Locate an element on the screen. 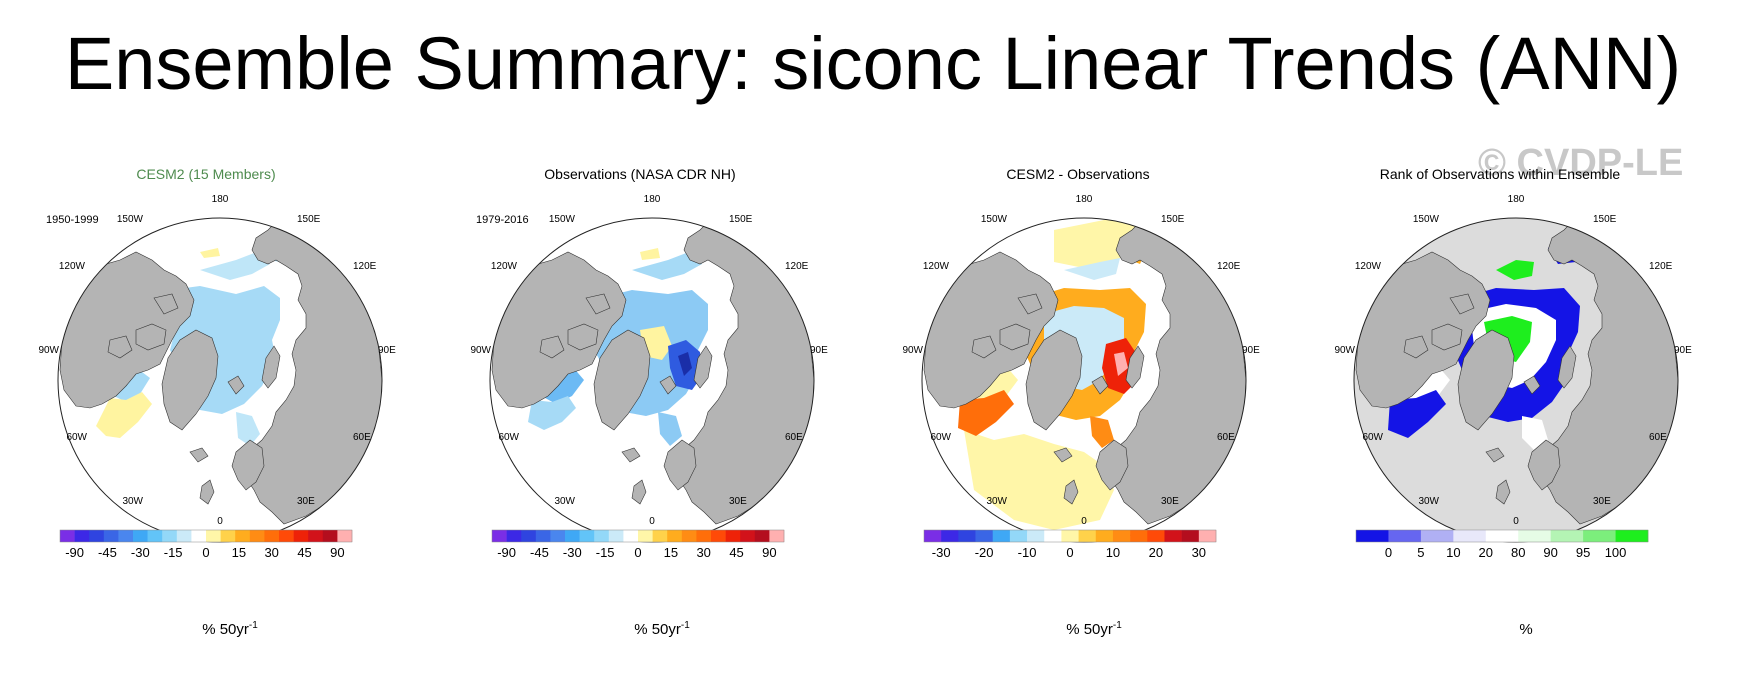 The width and height of the screenshot is (1746, 674). colorbar-tick-label: 80 is located at coordinates (1518, 552).